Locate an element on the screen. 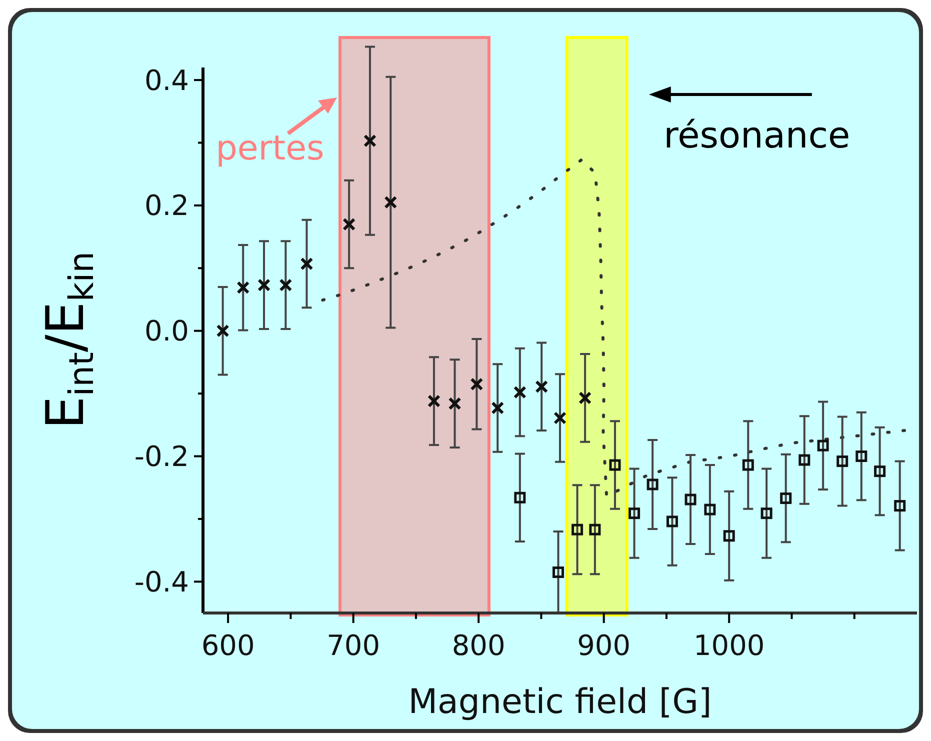 Image resolution: width=931 pixels, height=741 pixels. y-tick-label: -0.2 is located at coordinates (161, 457).